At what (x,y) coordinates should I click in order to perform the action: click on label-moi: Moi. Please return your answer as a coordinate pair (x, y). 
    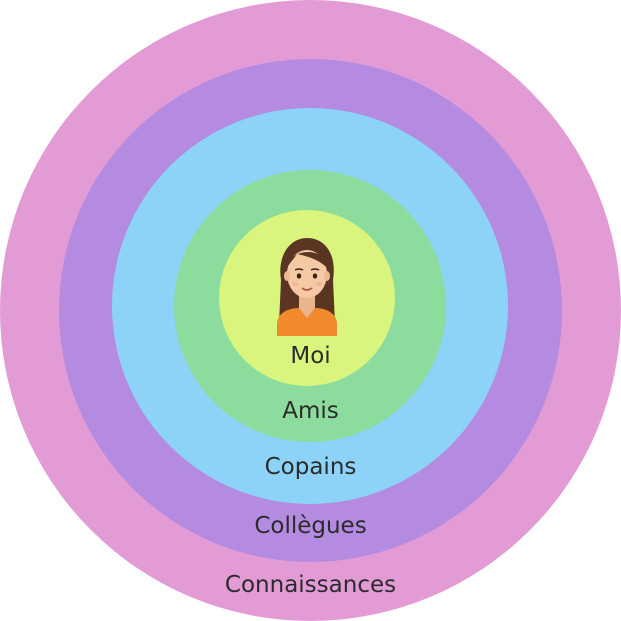
    Looking at the image, I should click on (310, 356).